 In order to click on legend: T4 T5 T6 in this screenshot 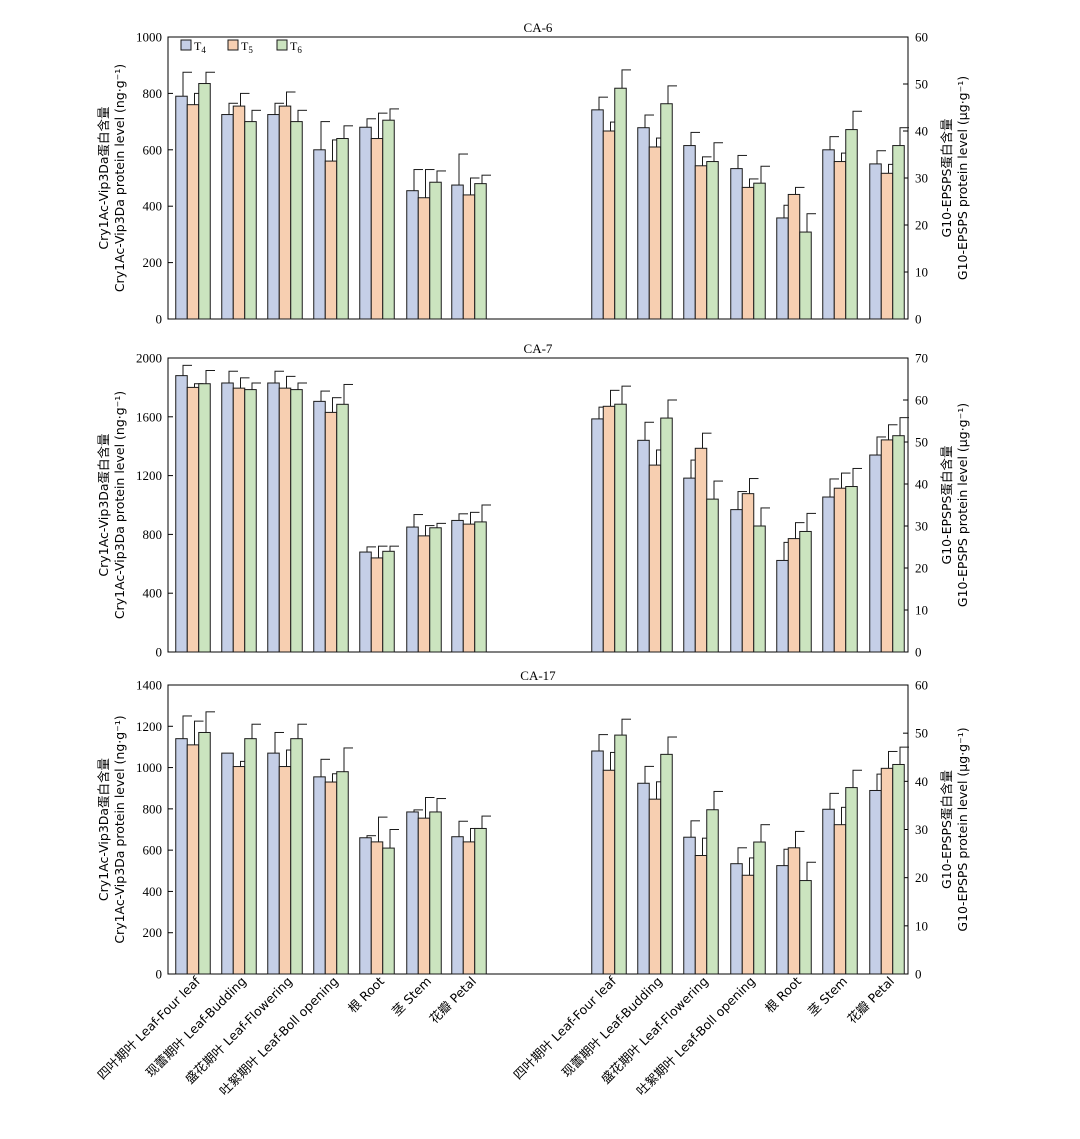, I will do `click(241, 47)`.